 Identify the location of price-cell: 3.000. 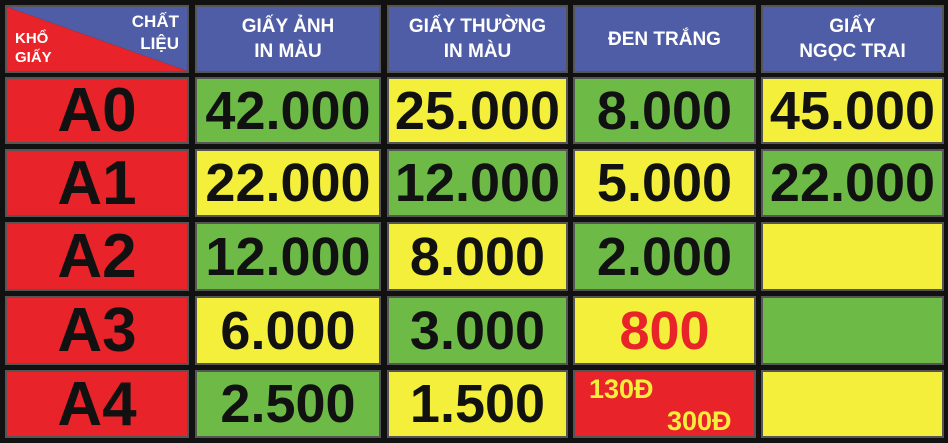
(477, 330).